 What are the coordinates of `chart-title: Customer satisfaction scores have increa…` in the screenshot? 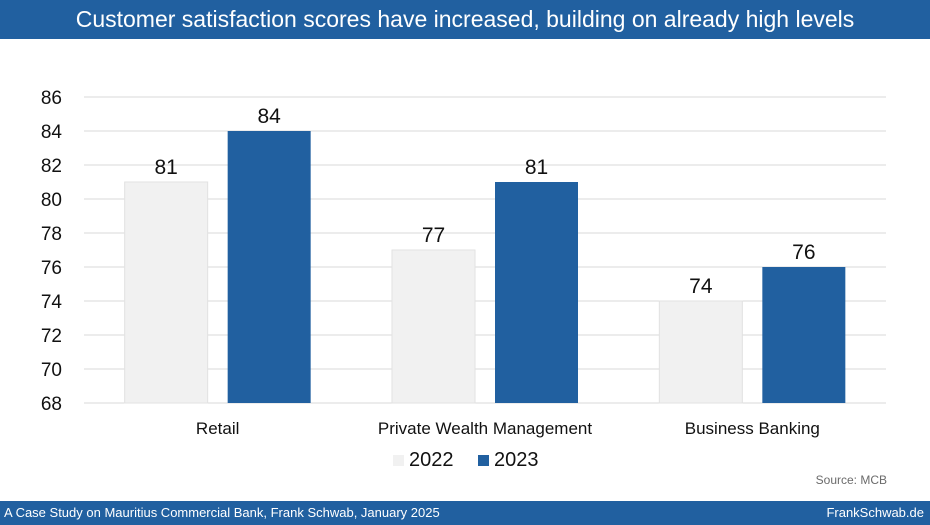 It's located at (465, 19).